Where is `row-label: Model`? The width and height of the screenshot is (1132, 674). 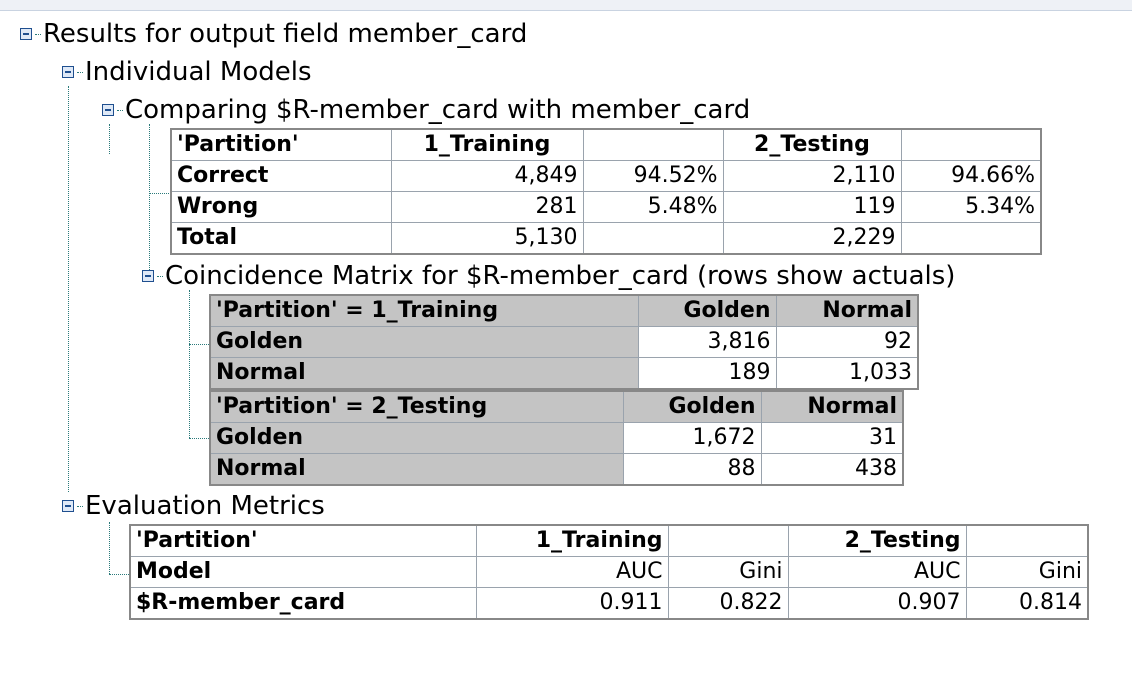
row-label: Model is located at coordinates (303, 572).